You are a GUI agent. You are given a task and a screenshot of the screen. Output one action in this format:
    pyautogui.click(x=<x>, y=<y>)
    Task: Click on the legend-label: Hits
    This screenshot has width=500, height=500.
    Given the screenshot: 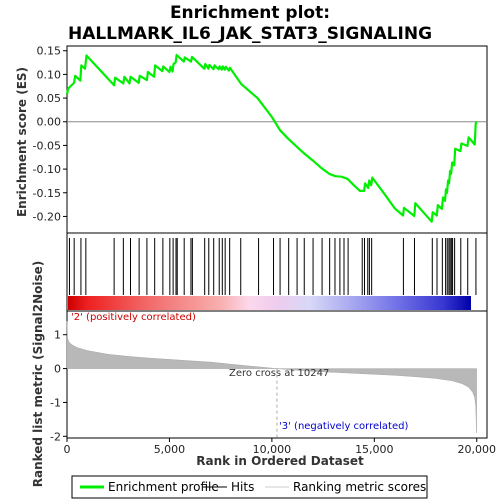 What is the action you would take?
    pyautogui.click(x=242, y=487)
    